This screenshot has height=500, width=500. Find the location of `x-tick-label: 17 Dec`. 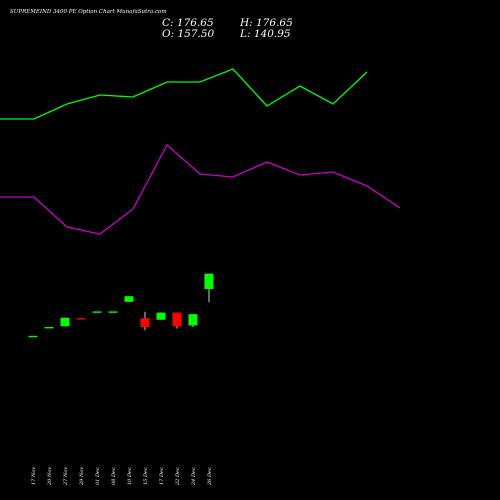

x-tick-label: 17 Dec is located at coordinates (162, 476).